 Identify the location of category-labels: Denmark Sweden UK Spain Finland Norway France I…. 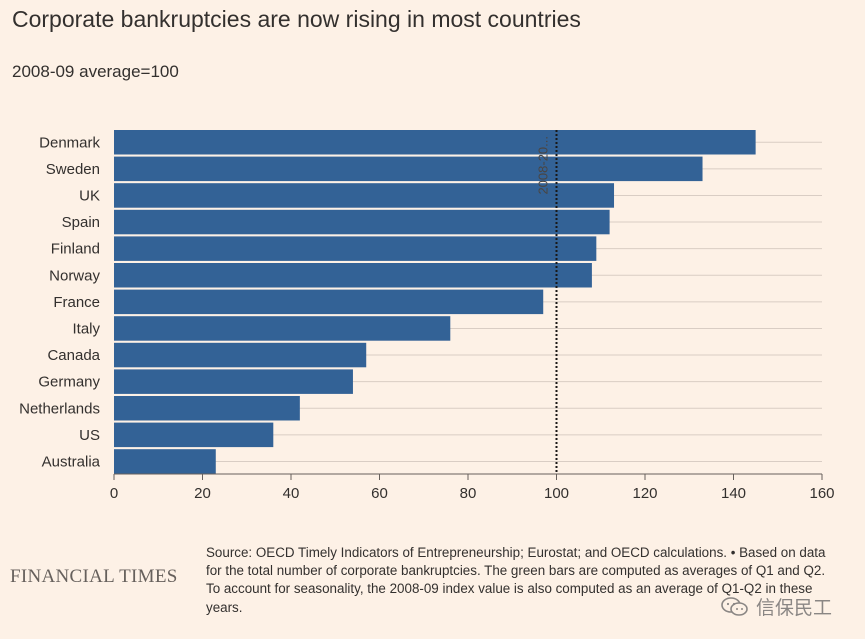
(60, 302).